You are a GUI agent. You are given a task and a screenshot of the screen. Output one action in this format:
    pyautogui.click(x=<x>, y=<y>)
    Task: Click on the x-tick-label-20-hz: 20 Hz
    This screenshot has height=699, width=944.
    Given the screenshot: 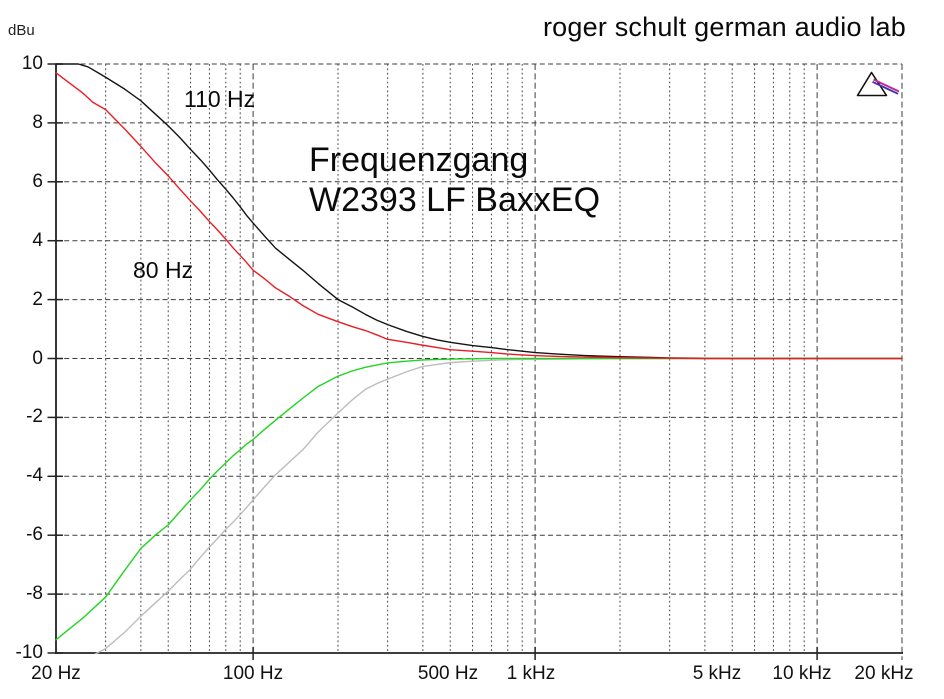 What is the action you would take?
    pyautogui.click(x=56, y=673)
    